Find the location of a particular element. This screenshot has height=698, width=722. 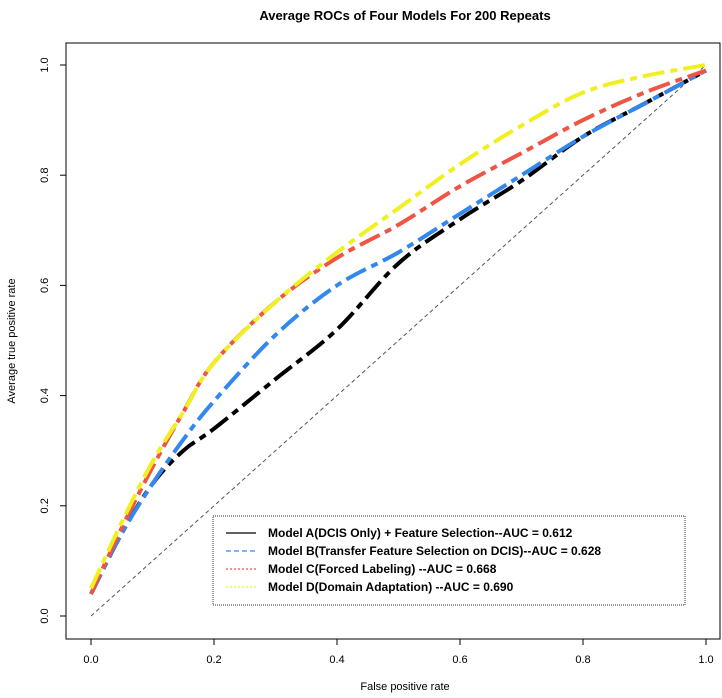

legend-label-model-d: Model D(Domain Adaptation) --AUC = 0.690 is located at coordinates (391, 587).